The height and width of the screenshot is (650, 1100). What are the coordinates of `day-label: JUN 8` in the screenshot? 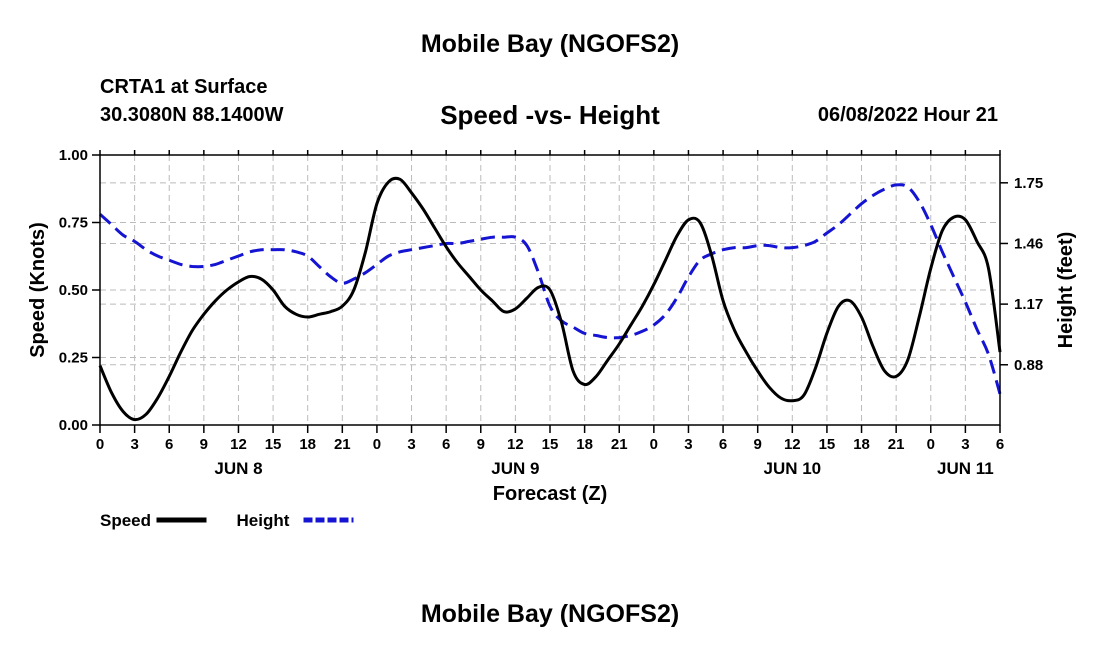 It's located at (238, 468).